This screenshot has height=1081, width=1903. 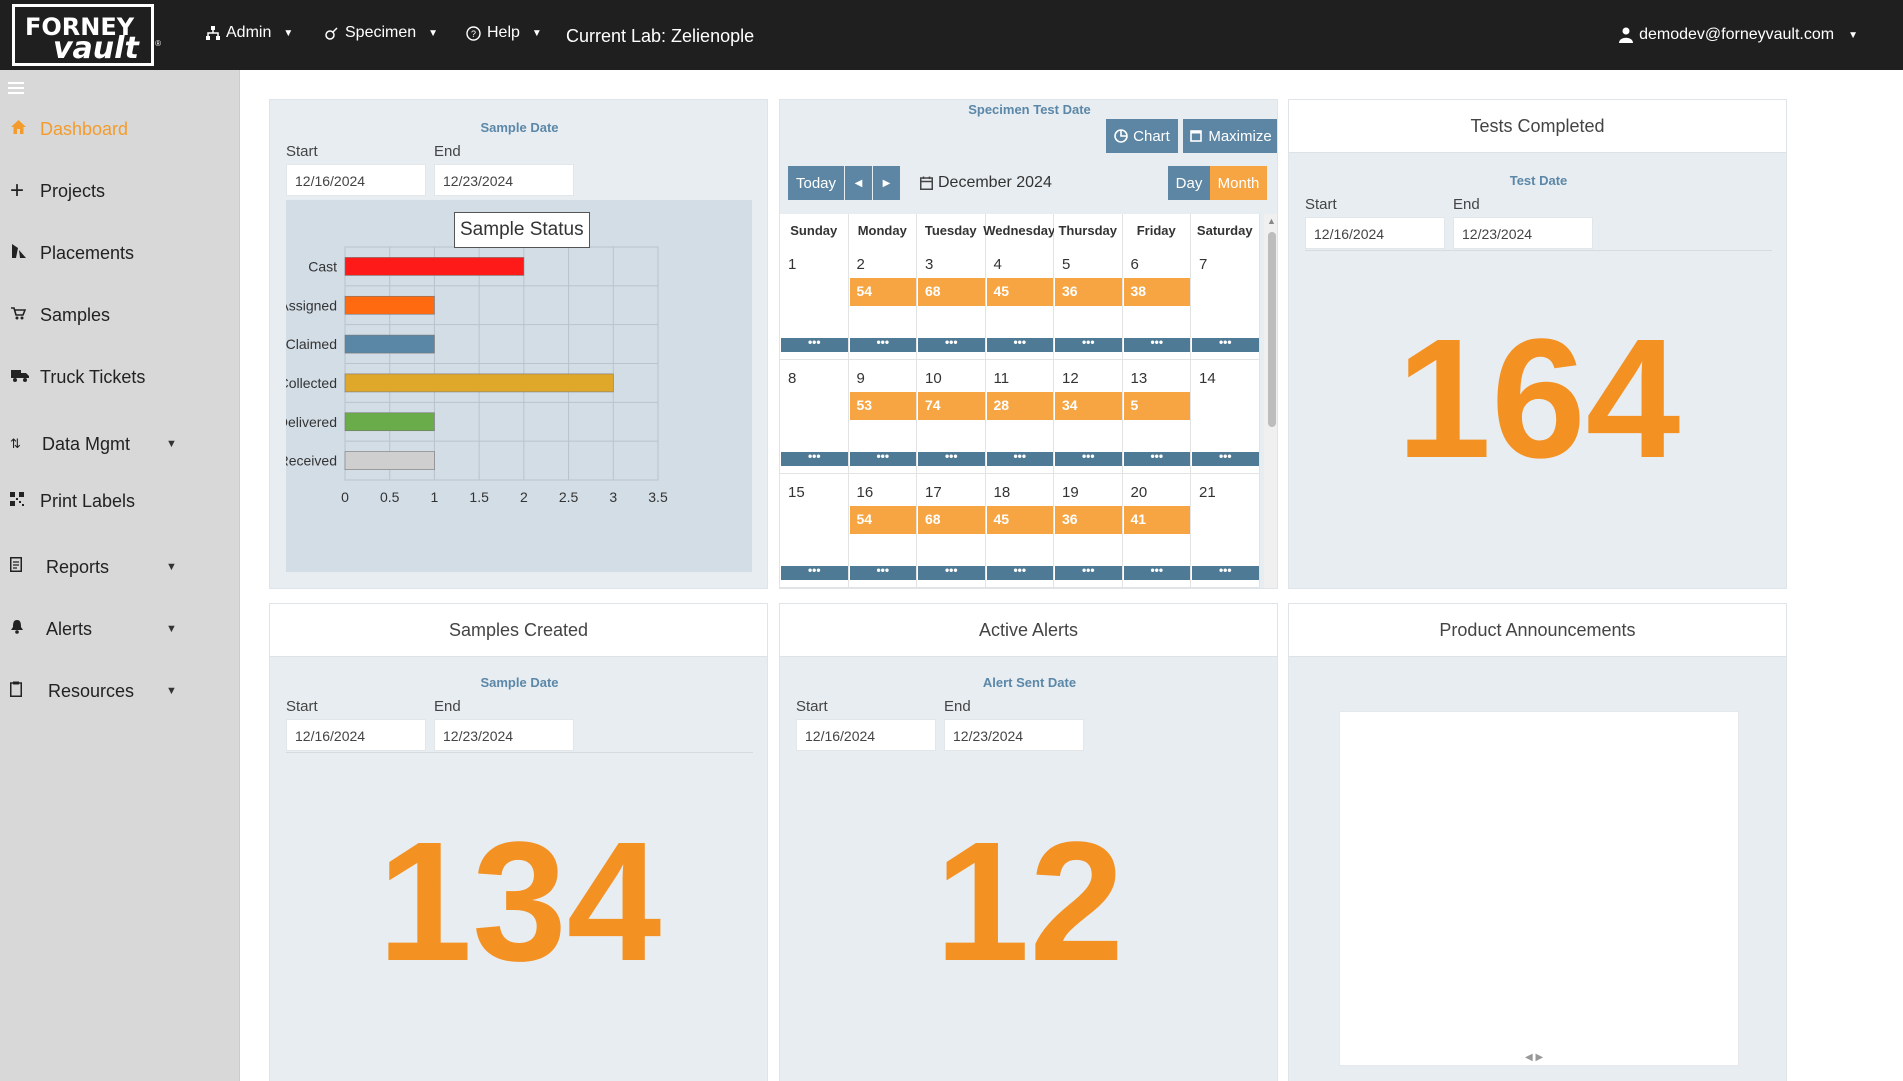 I want to click on calendar-month-picker: December 2024, so click(x=986, y=183).